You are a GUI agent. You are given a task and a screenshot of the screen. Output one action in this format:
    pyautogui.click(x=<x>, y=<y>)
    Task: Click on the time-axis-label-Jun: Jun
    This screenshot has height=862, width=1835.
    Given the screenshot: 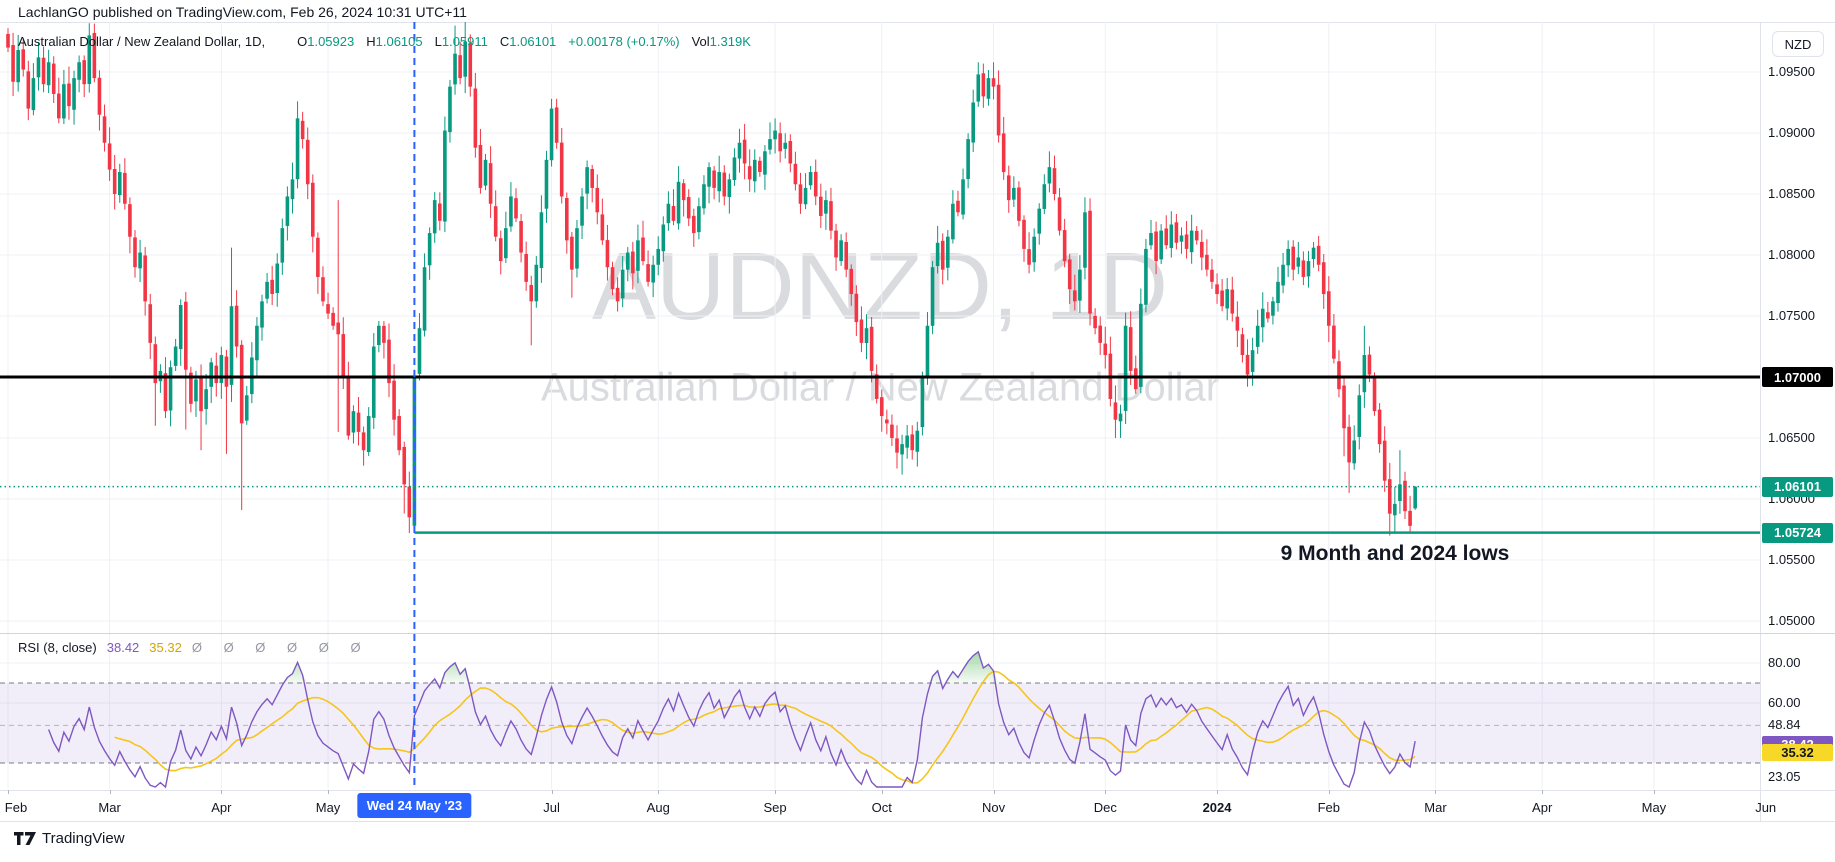 What is the action you would take?
    pyautogui.click(x=1766, y=807)
    